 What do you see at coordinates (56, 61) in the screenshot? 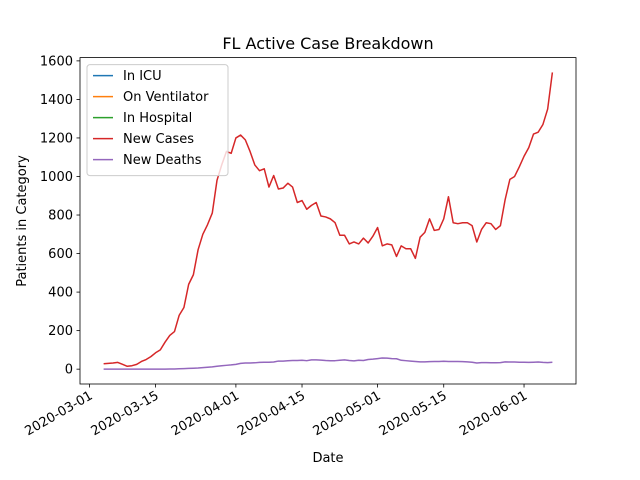
I see `y-tick-label: 1600` at bounding box center [56, 61].